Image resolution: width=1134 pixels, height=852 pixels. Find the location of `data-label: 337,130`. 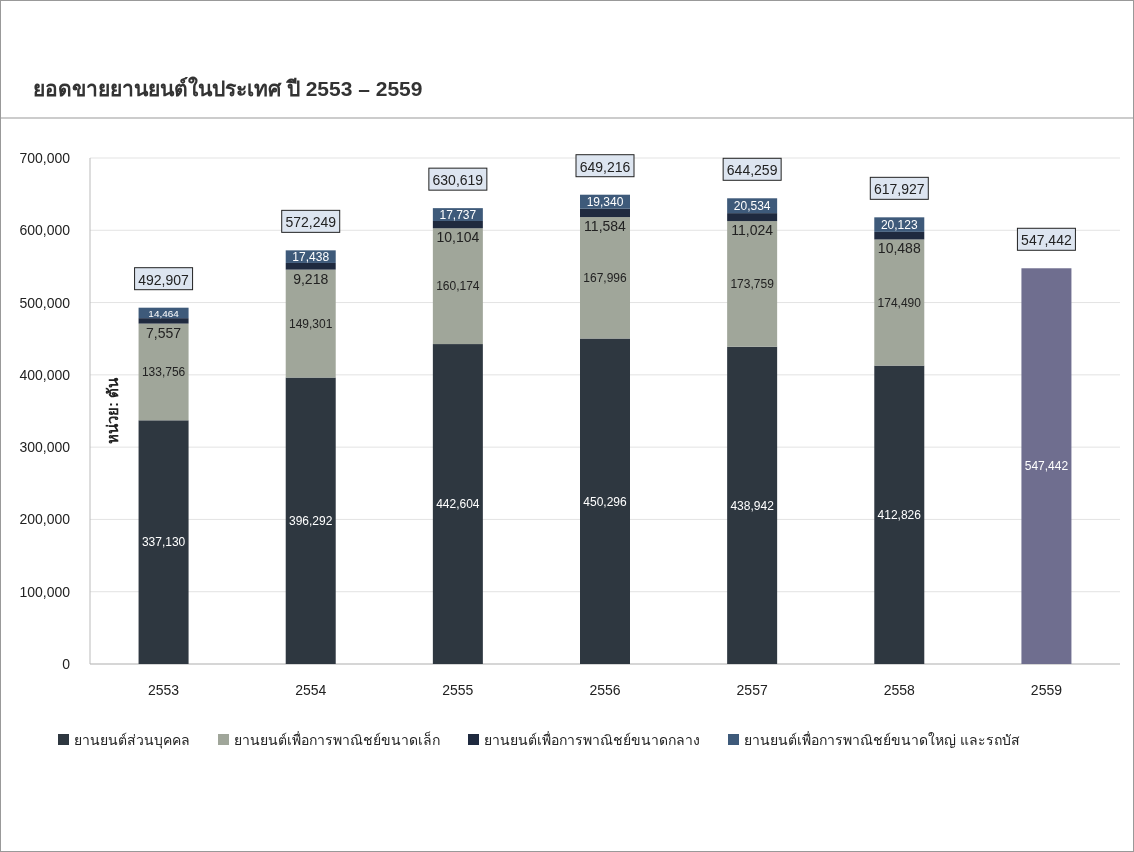

data-label: 337,130 is located at coordinates (163, 542).